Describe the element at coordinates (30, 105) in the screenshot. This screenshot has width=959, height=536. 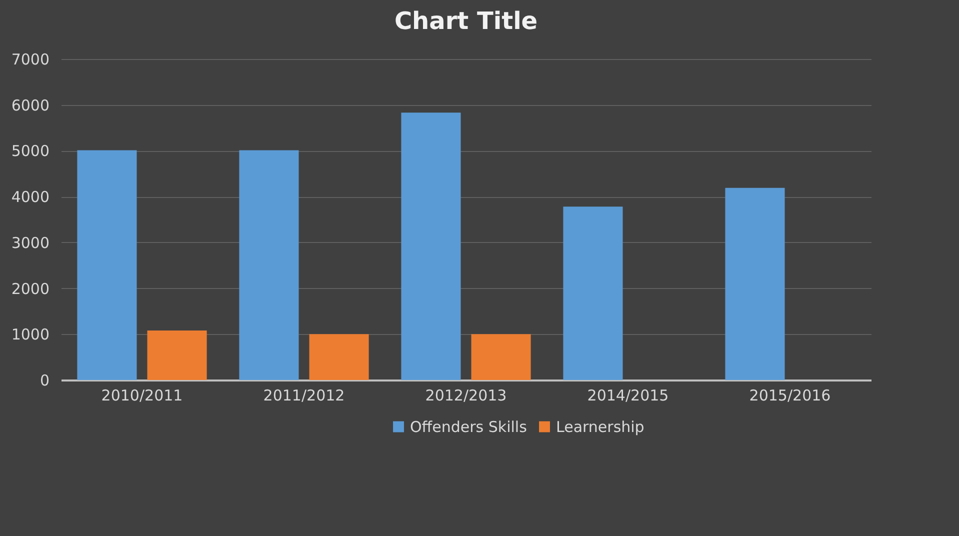
I see `y-tick-label: 6000` at that location.